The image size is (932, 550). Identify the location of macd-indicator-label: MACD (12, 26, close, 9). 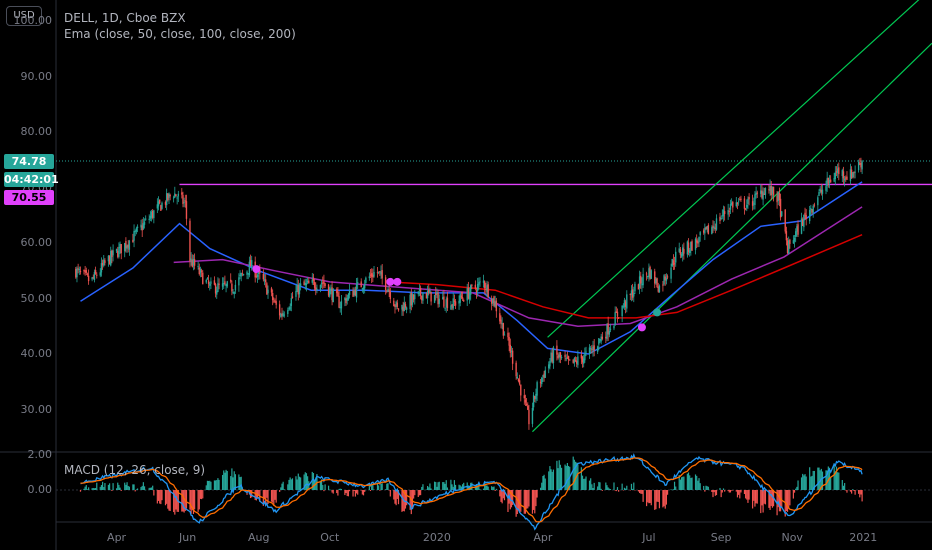
(135, 470).